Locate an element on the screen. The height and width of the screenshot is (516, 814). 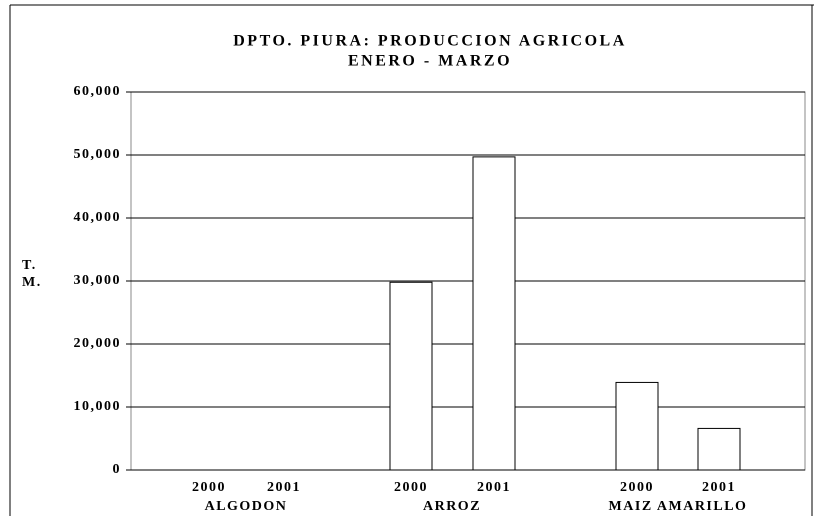
chart-title: DPTO. PIURA: PRODUCCION AGRICOLA is located at coordinates (430, 41).